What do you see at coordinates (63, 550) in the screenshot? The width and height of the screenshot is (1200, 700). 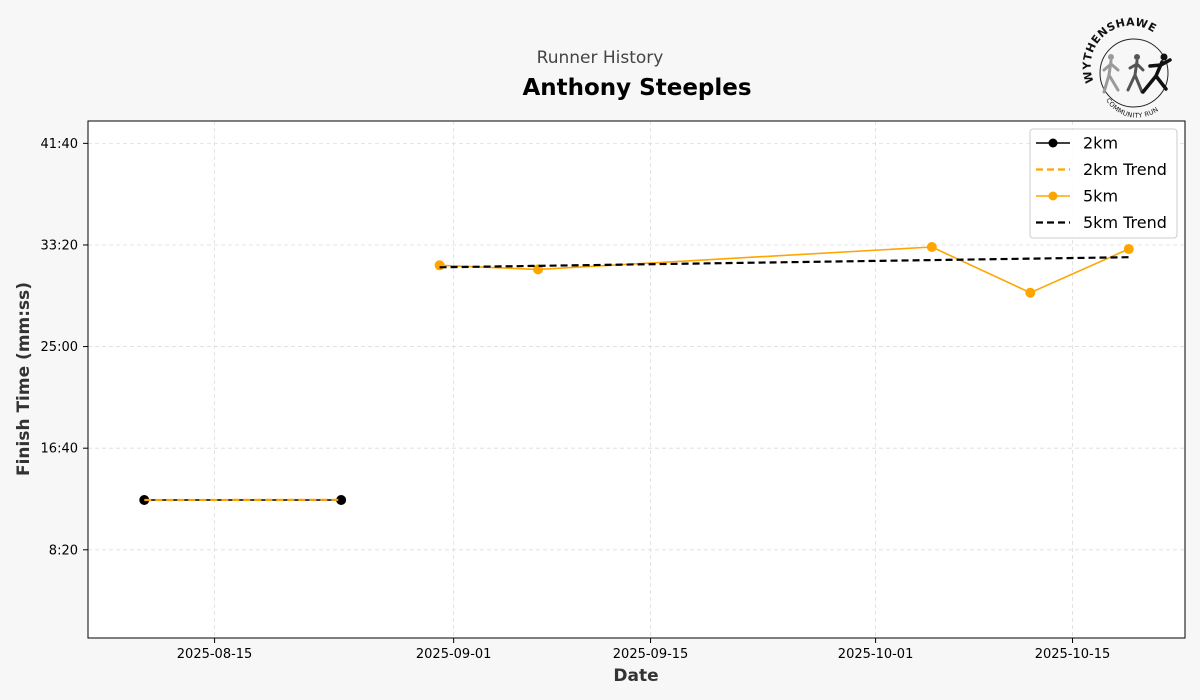 I see `y-tick-label: 8:20` at bounding box center [63, 550].